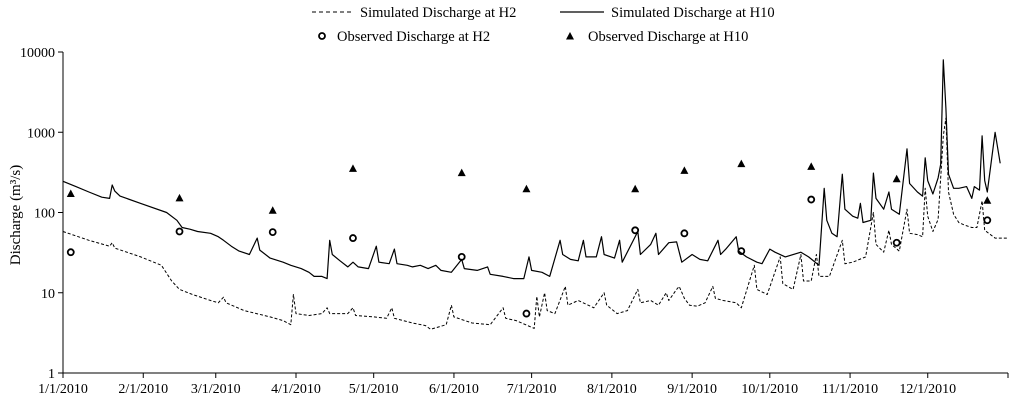  I want to click on legend-label-observed-h10: Observed Discharge at H10, so click(668, 37).